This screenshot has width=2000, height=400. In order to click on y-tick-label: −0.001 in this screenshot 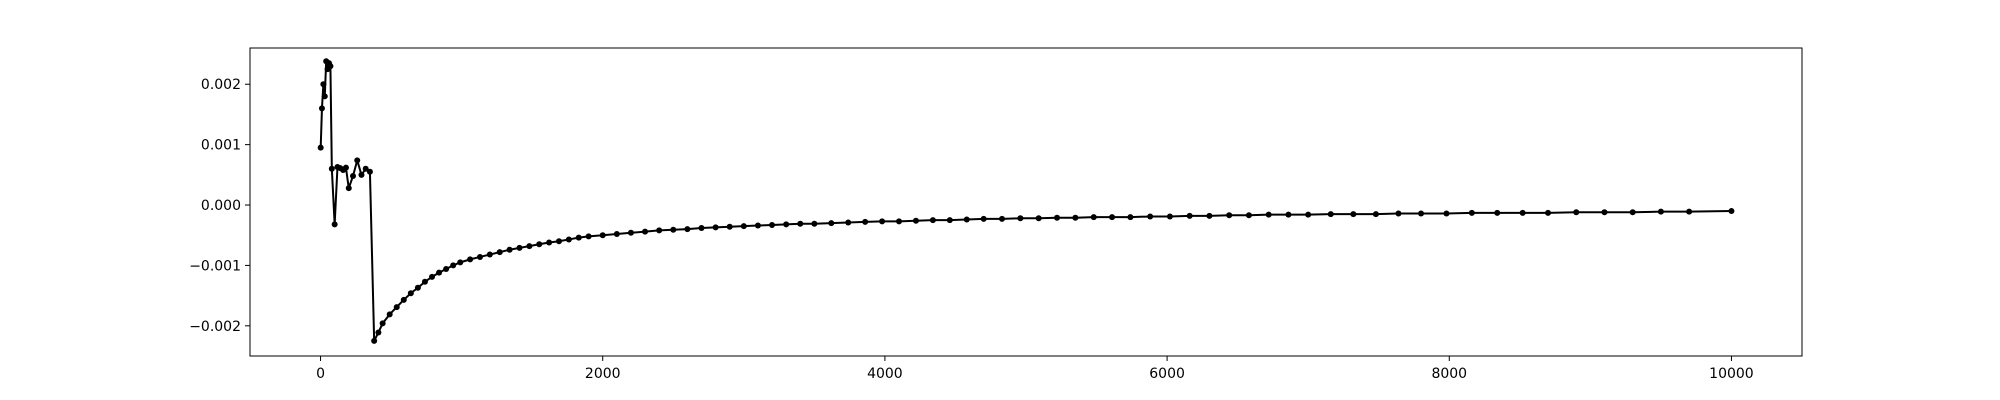, I will do `click(215, 266)`.